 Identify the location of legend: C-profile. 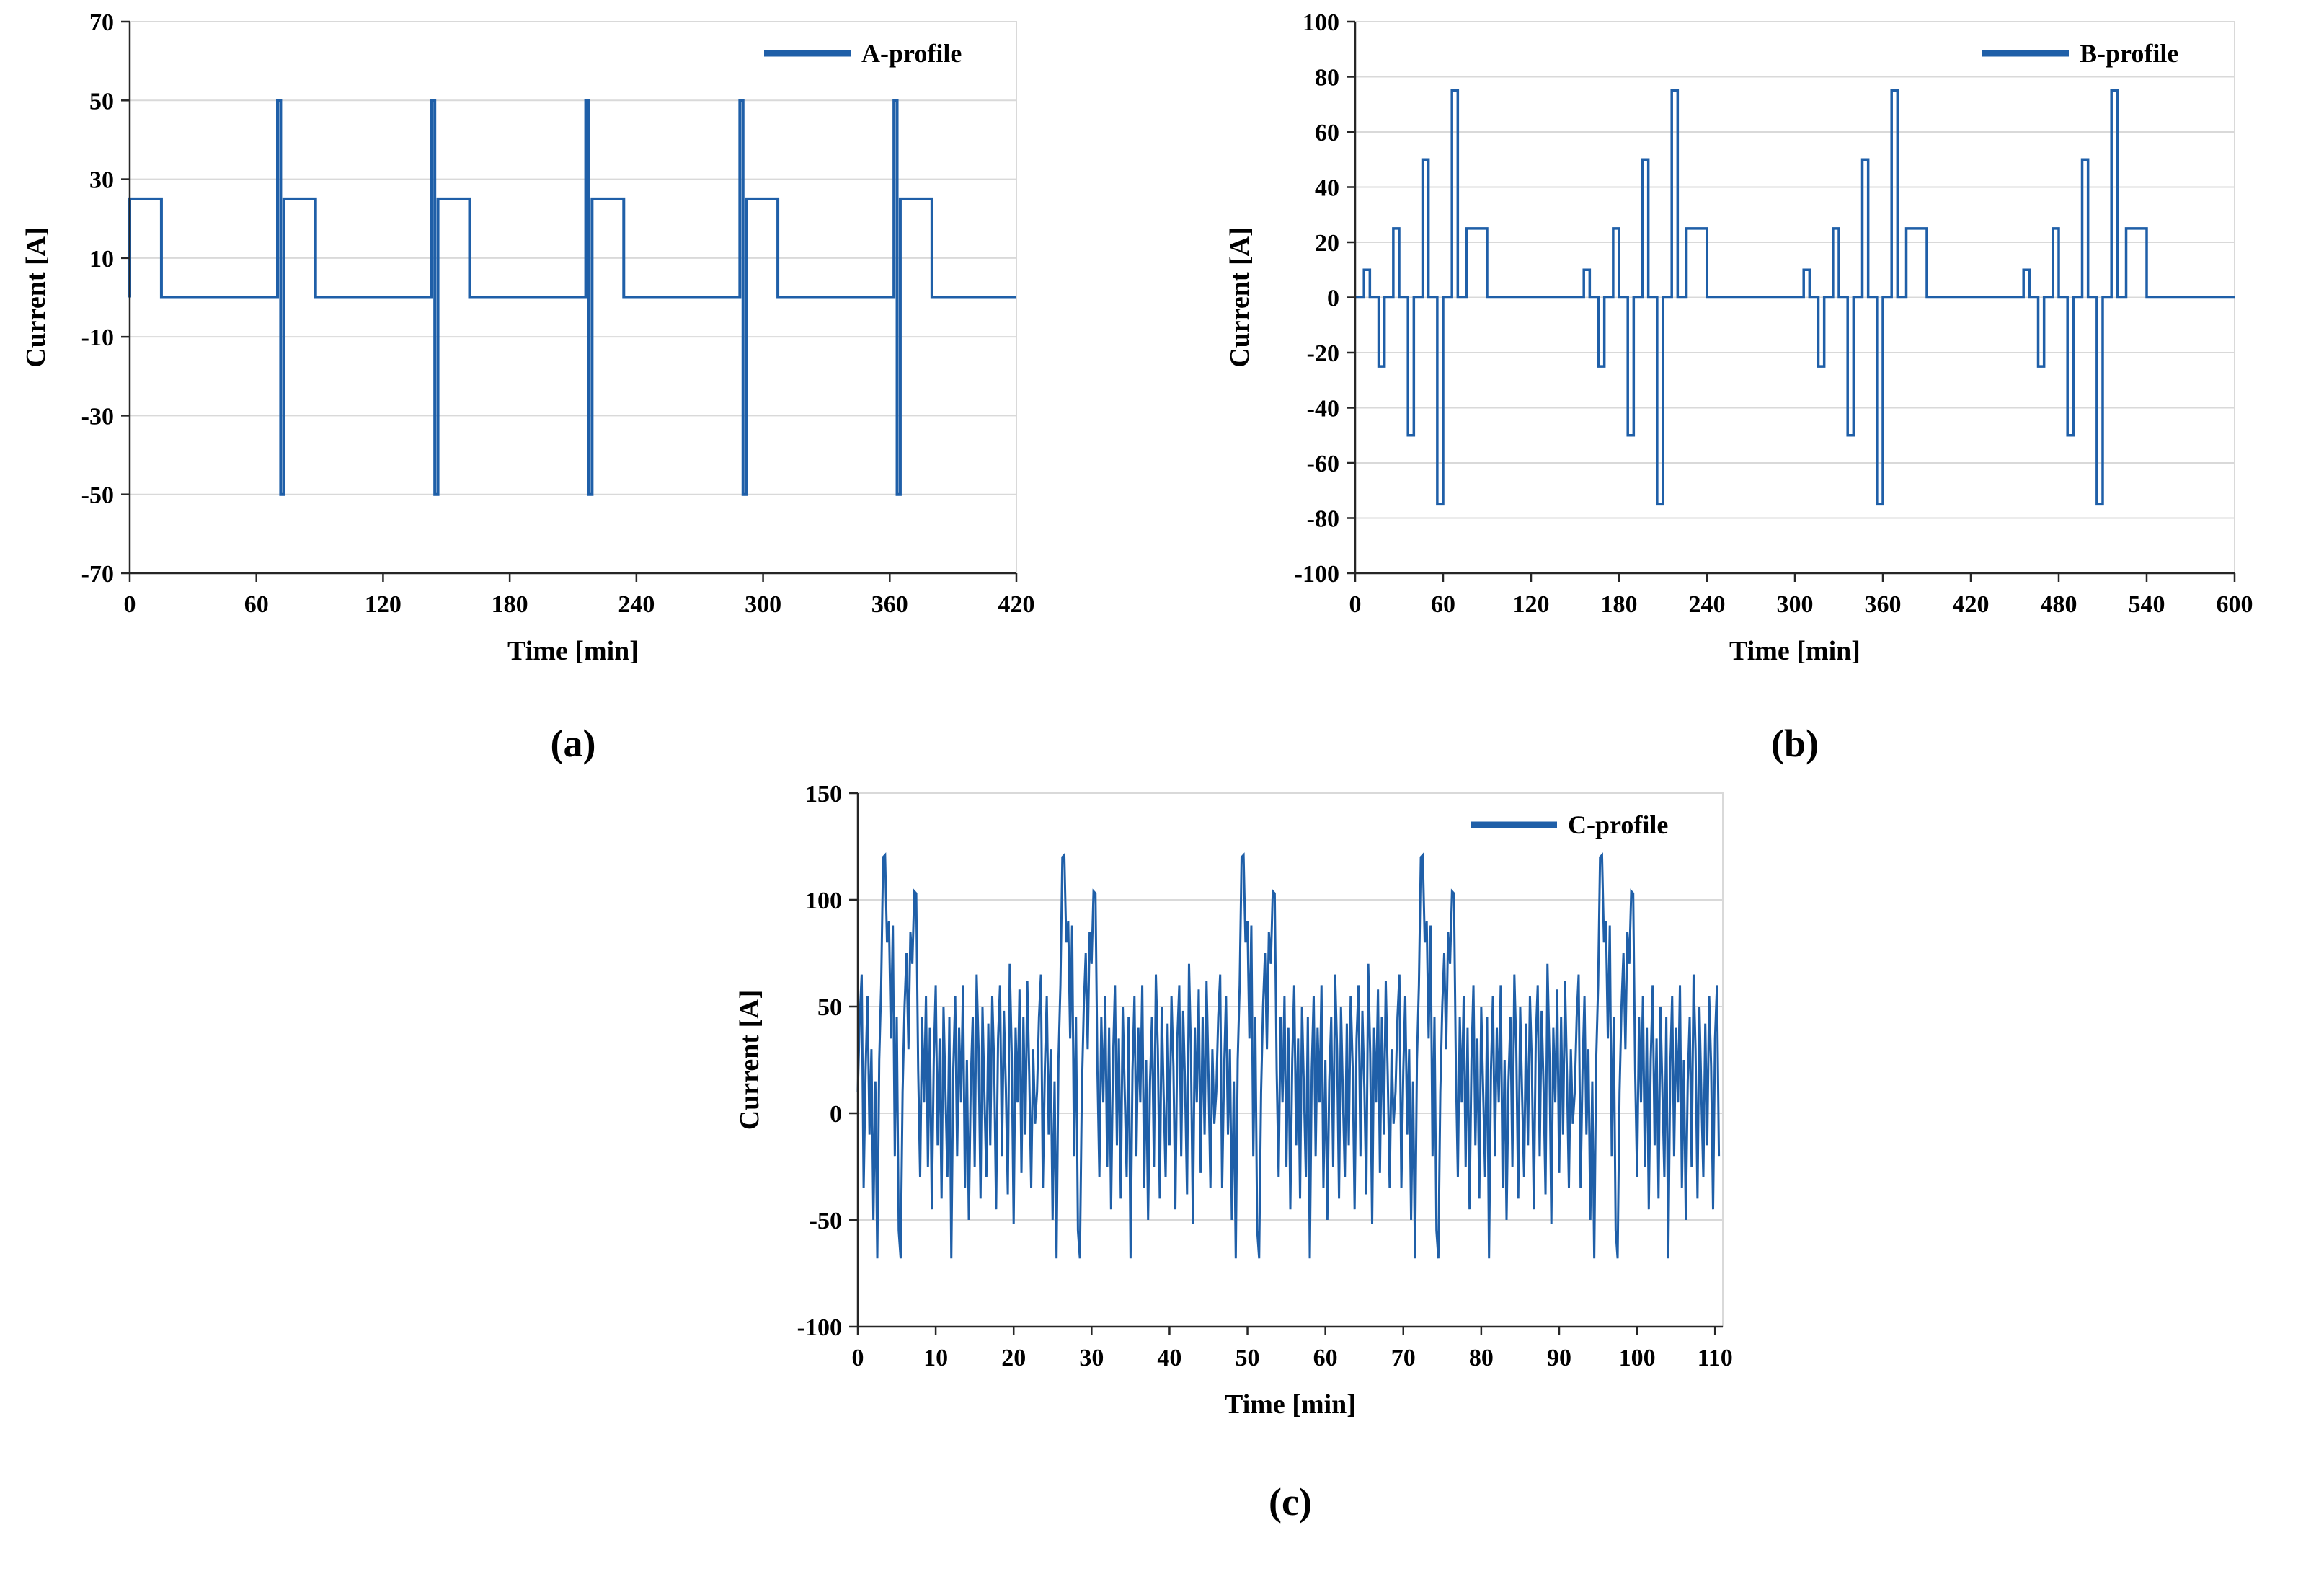
(1569, 824).